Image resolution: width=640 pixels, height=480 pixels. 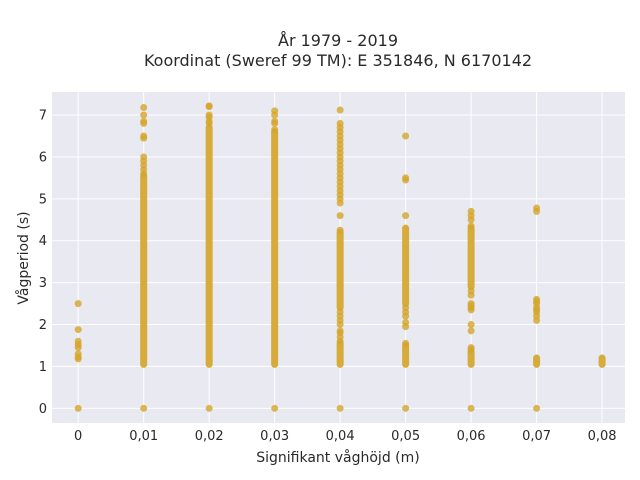 What do you see at coordinates (471, 436) in the screenshot?
I see `x-tick-label: 0,06` at bounding box center [471, 436].